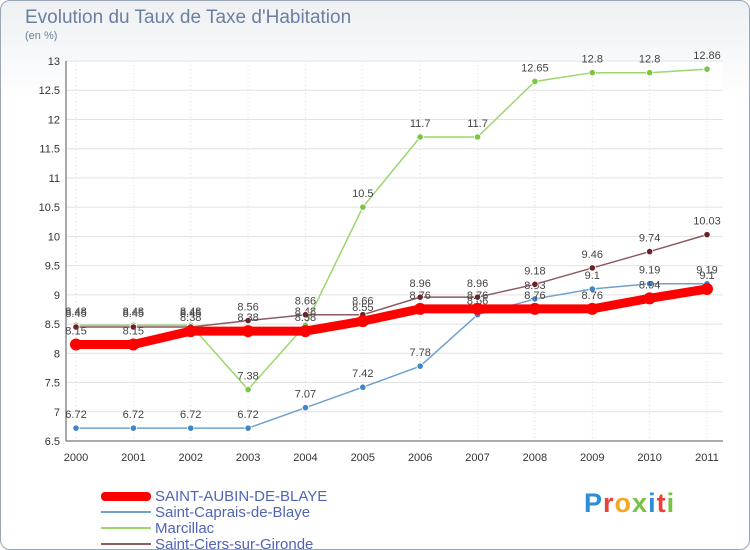 The image size is (750, 550). I want to click on data-label-saint-caprais-de-blaye: 7.78, so click(419, 353).